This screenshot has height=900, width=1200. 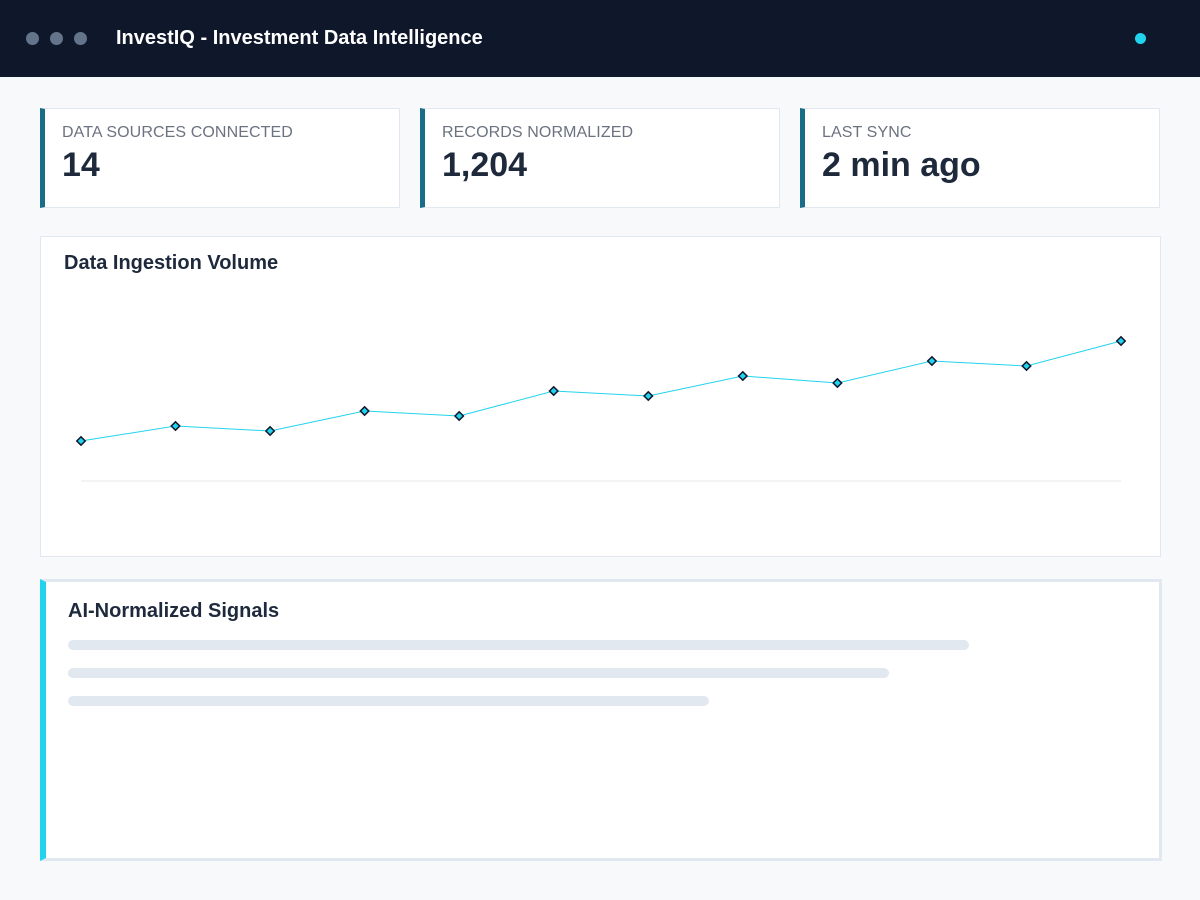 I want to click on stat-value: 2 min ago, so click(x=901, y=165).